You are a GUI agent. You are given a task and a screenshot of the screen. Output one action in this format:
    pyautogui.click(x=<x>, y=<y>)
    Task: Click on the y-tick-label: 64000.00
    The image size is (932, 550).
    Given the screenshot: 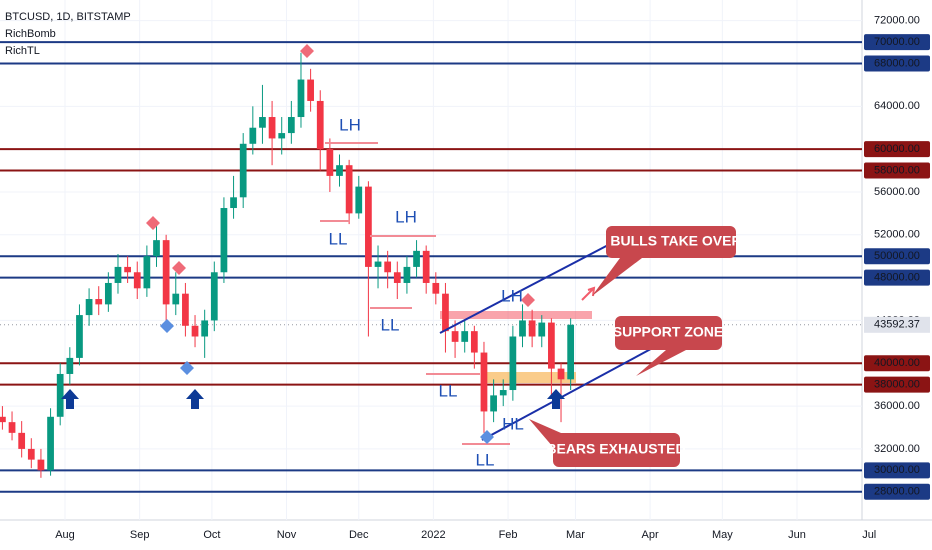 What is the action you would take?
    pyautogui.click(x=897, y=106)
    